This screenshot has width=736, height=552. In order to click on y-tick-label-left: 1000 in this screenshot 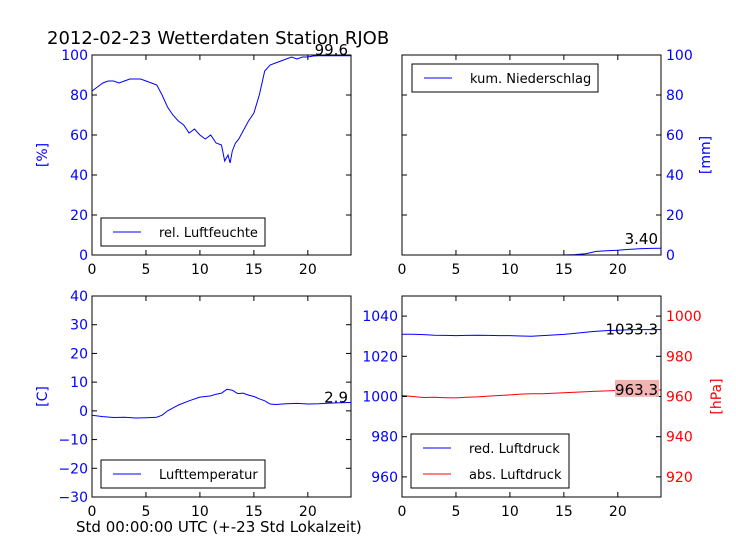, I will do `click(380, 398)`.